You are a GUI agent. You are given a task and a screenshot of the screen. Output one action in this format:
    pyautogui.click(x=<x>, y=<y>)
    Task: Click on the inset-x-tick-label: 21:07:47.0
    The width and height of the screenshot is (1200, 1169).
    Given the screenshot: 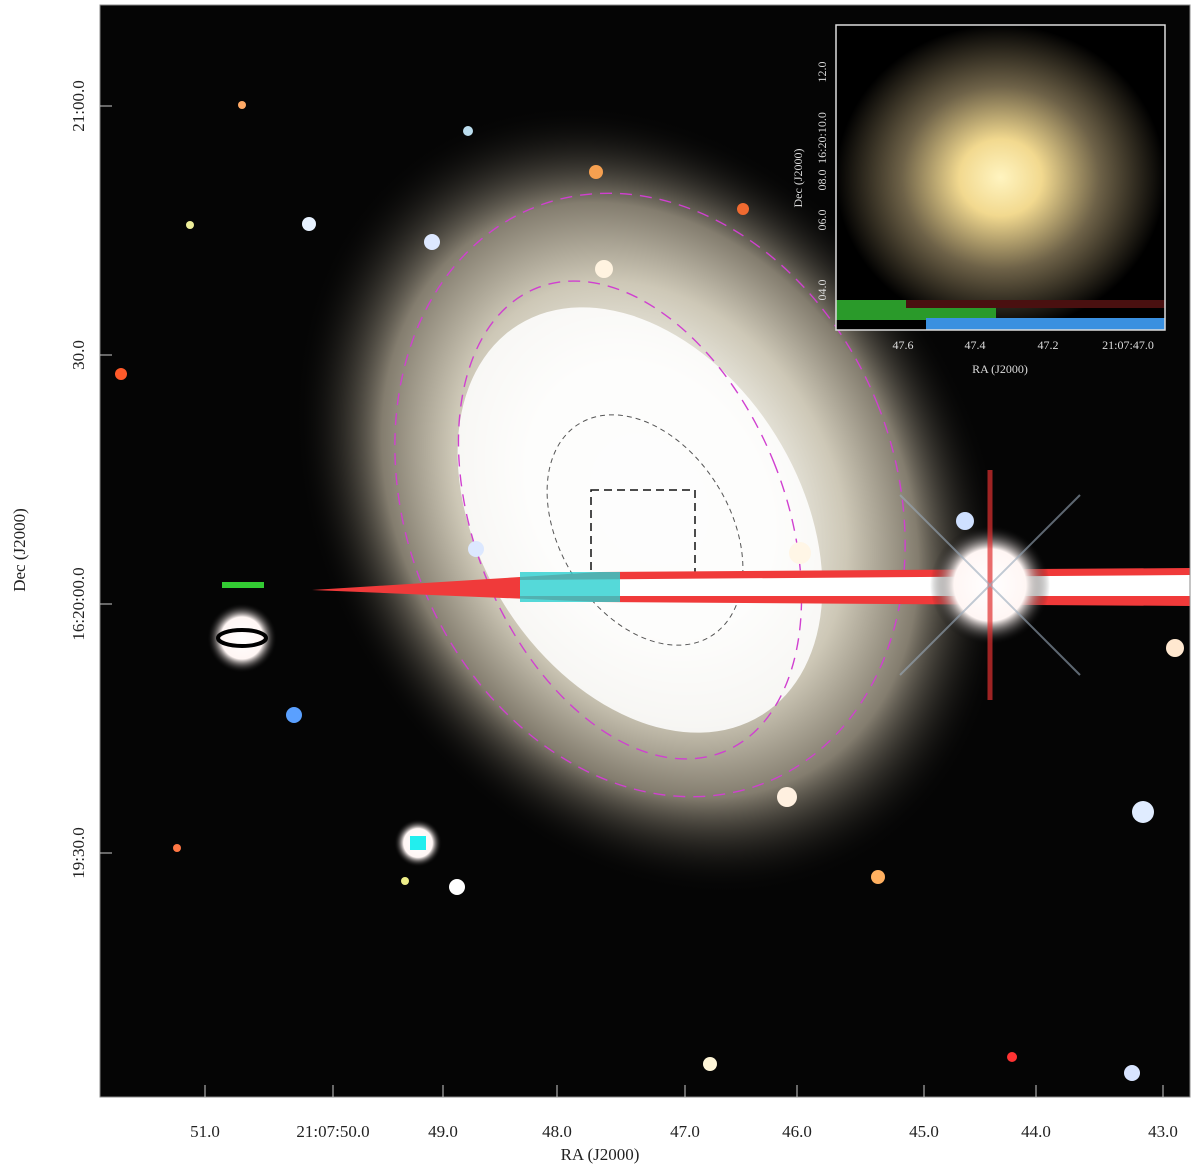 What is the action you would take?
    pyautogui.click(x=1128, y=345)
    